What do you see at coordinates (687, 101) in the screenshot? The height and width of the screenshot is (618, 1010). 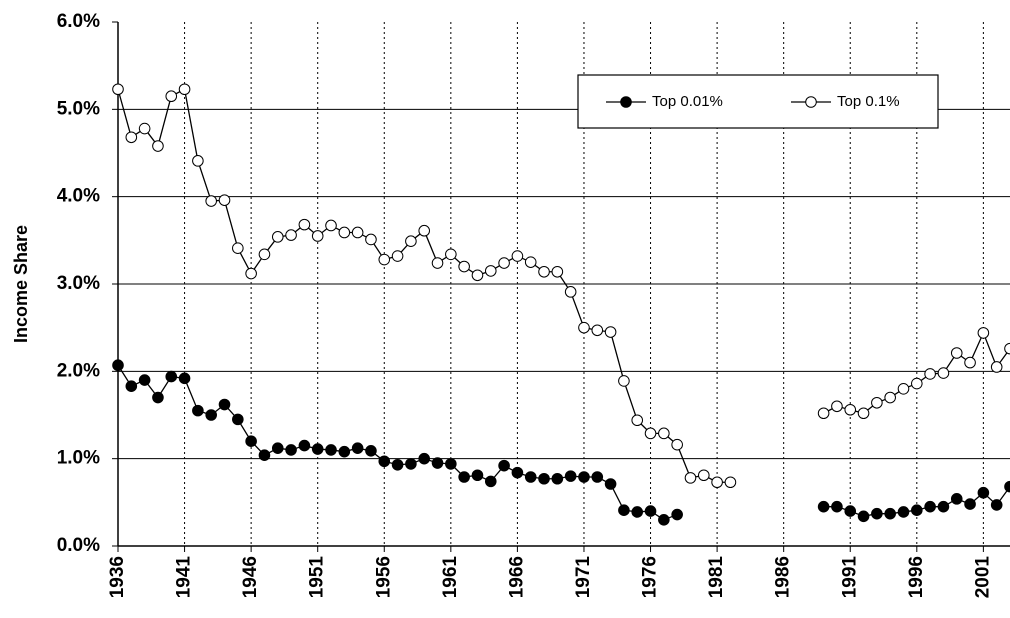 I see `legend-label: Top 0.01%` at bounding box center [687, 101].